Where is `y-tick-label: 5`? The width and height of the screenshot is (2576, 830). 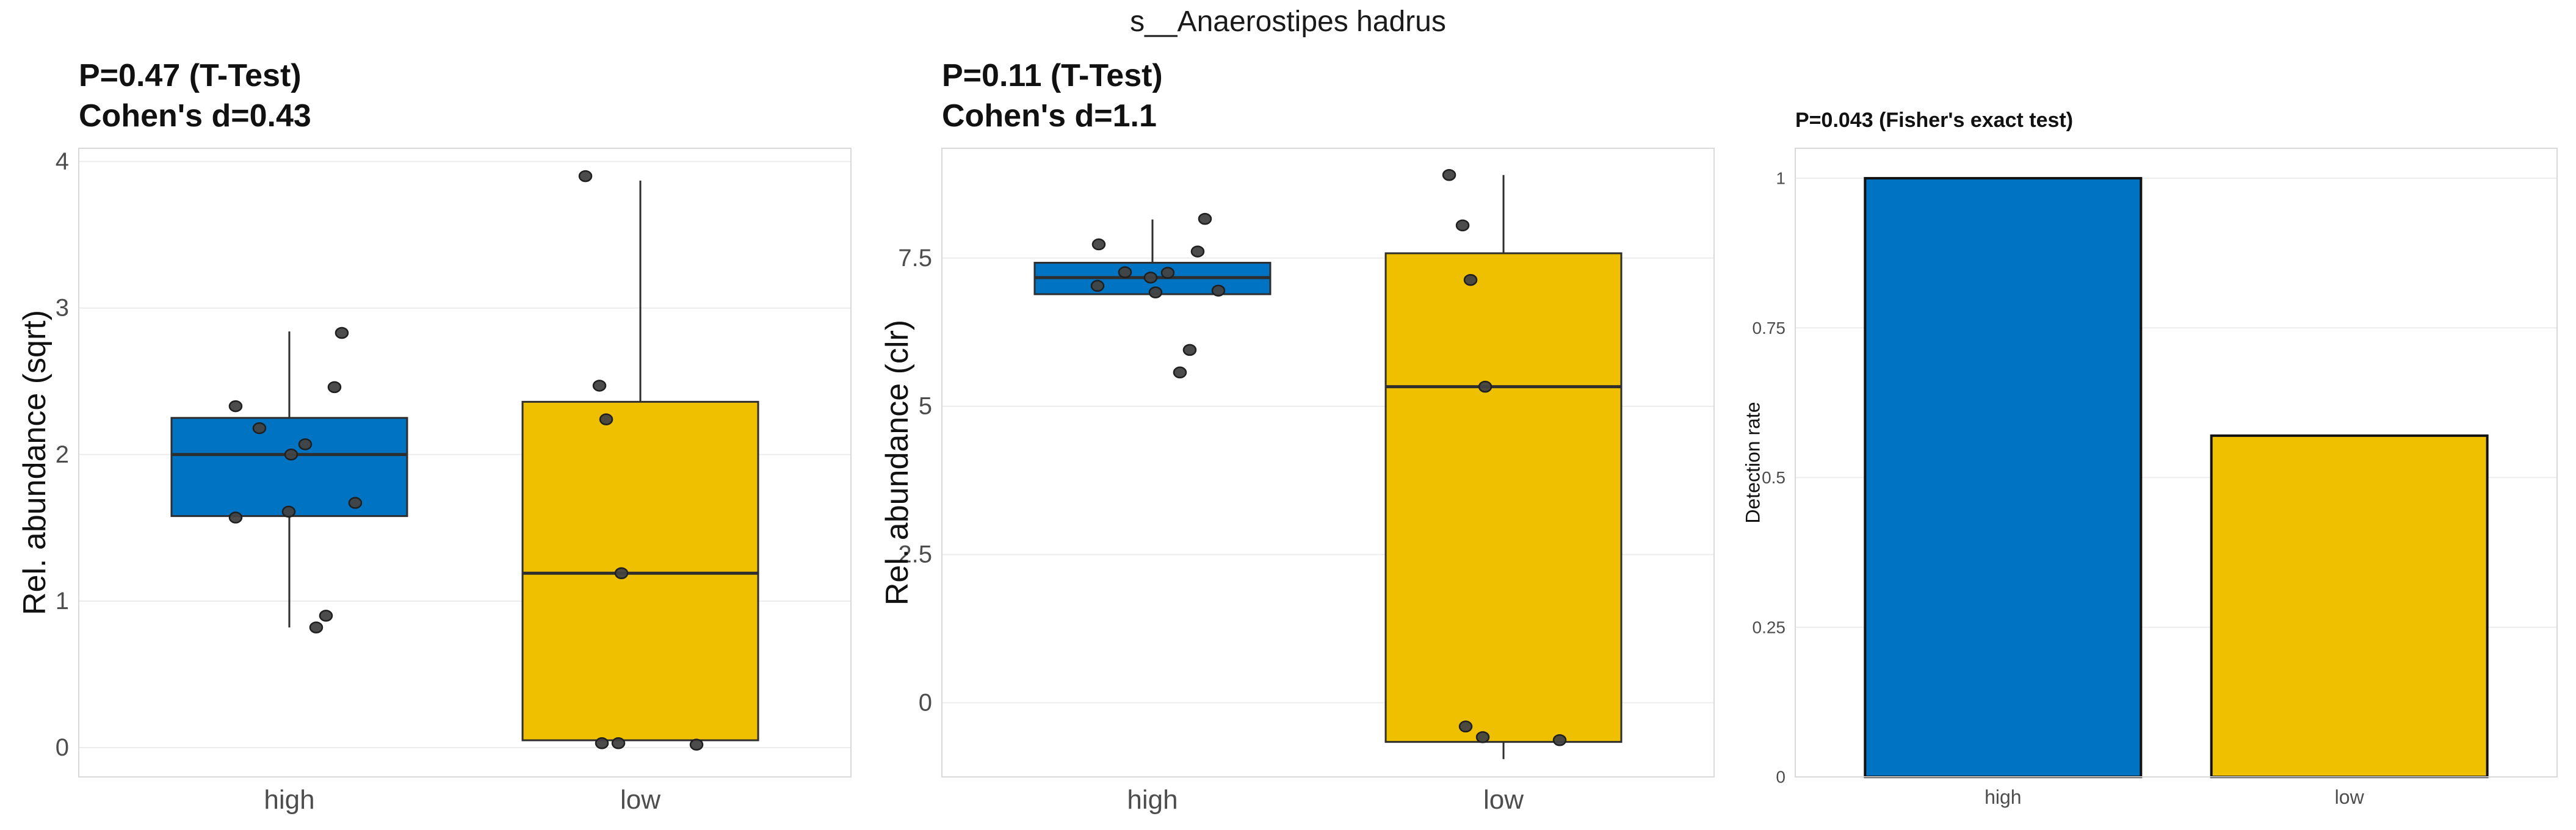 y-tick-label: 5 is located at coordinates (925, 407).